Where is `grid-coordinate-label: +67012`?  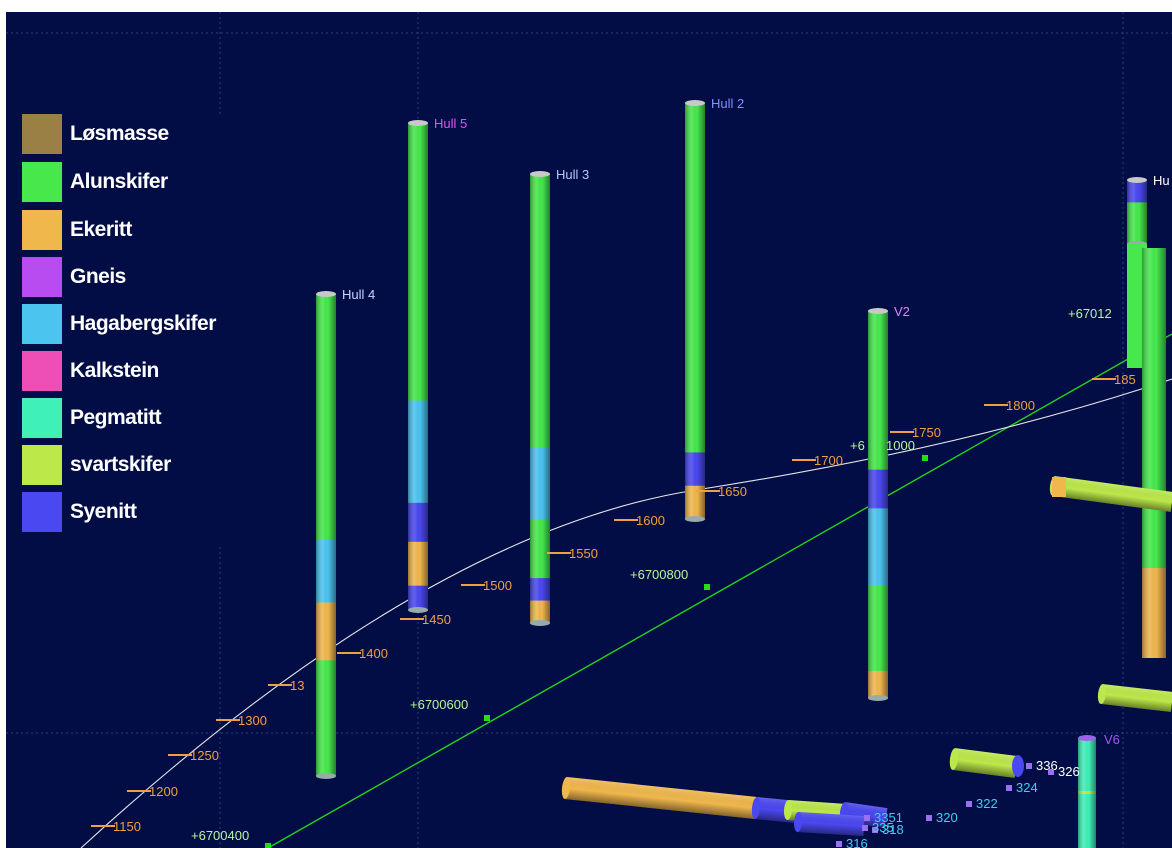
grid-coordinate-label: +67012 is located at coordinates (1090, 313).